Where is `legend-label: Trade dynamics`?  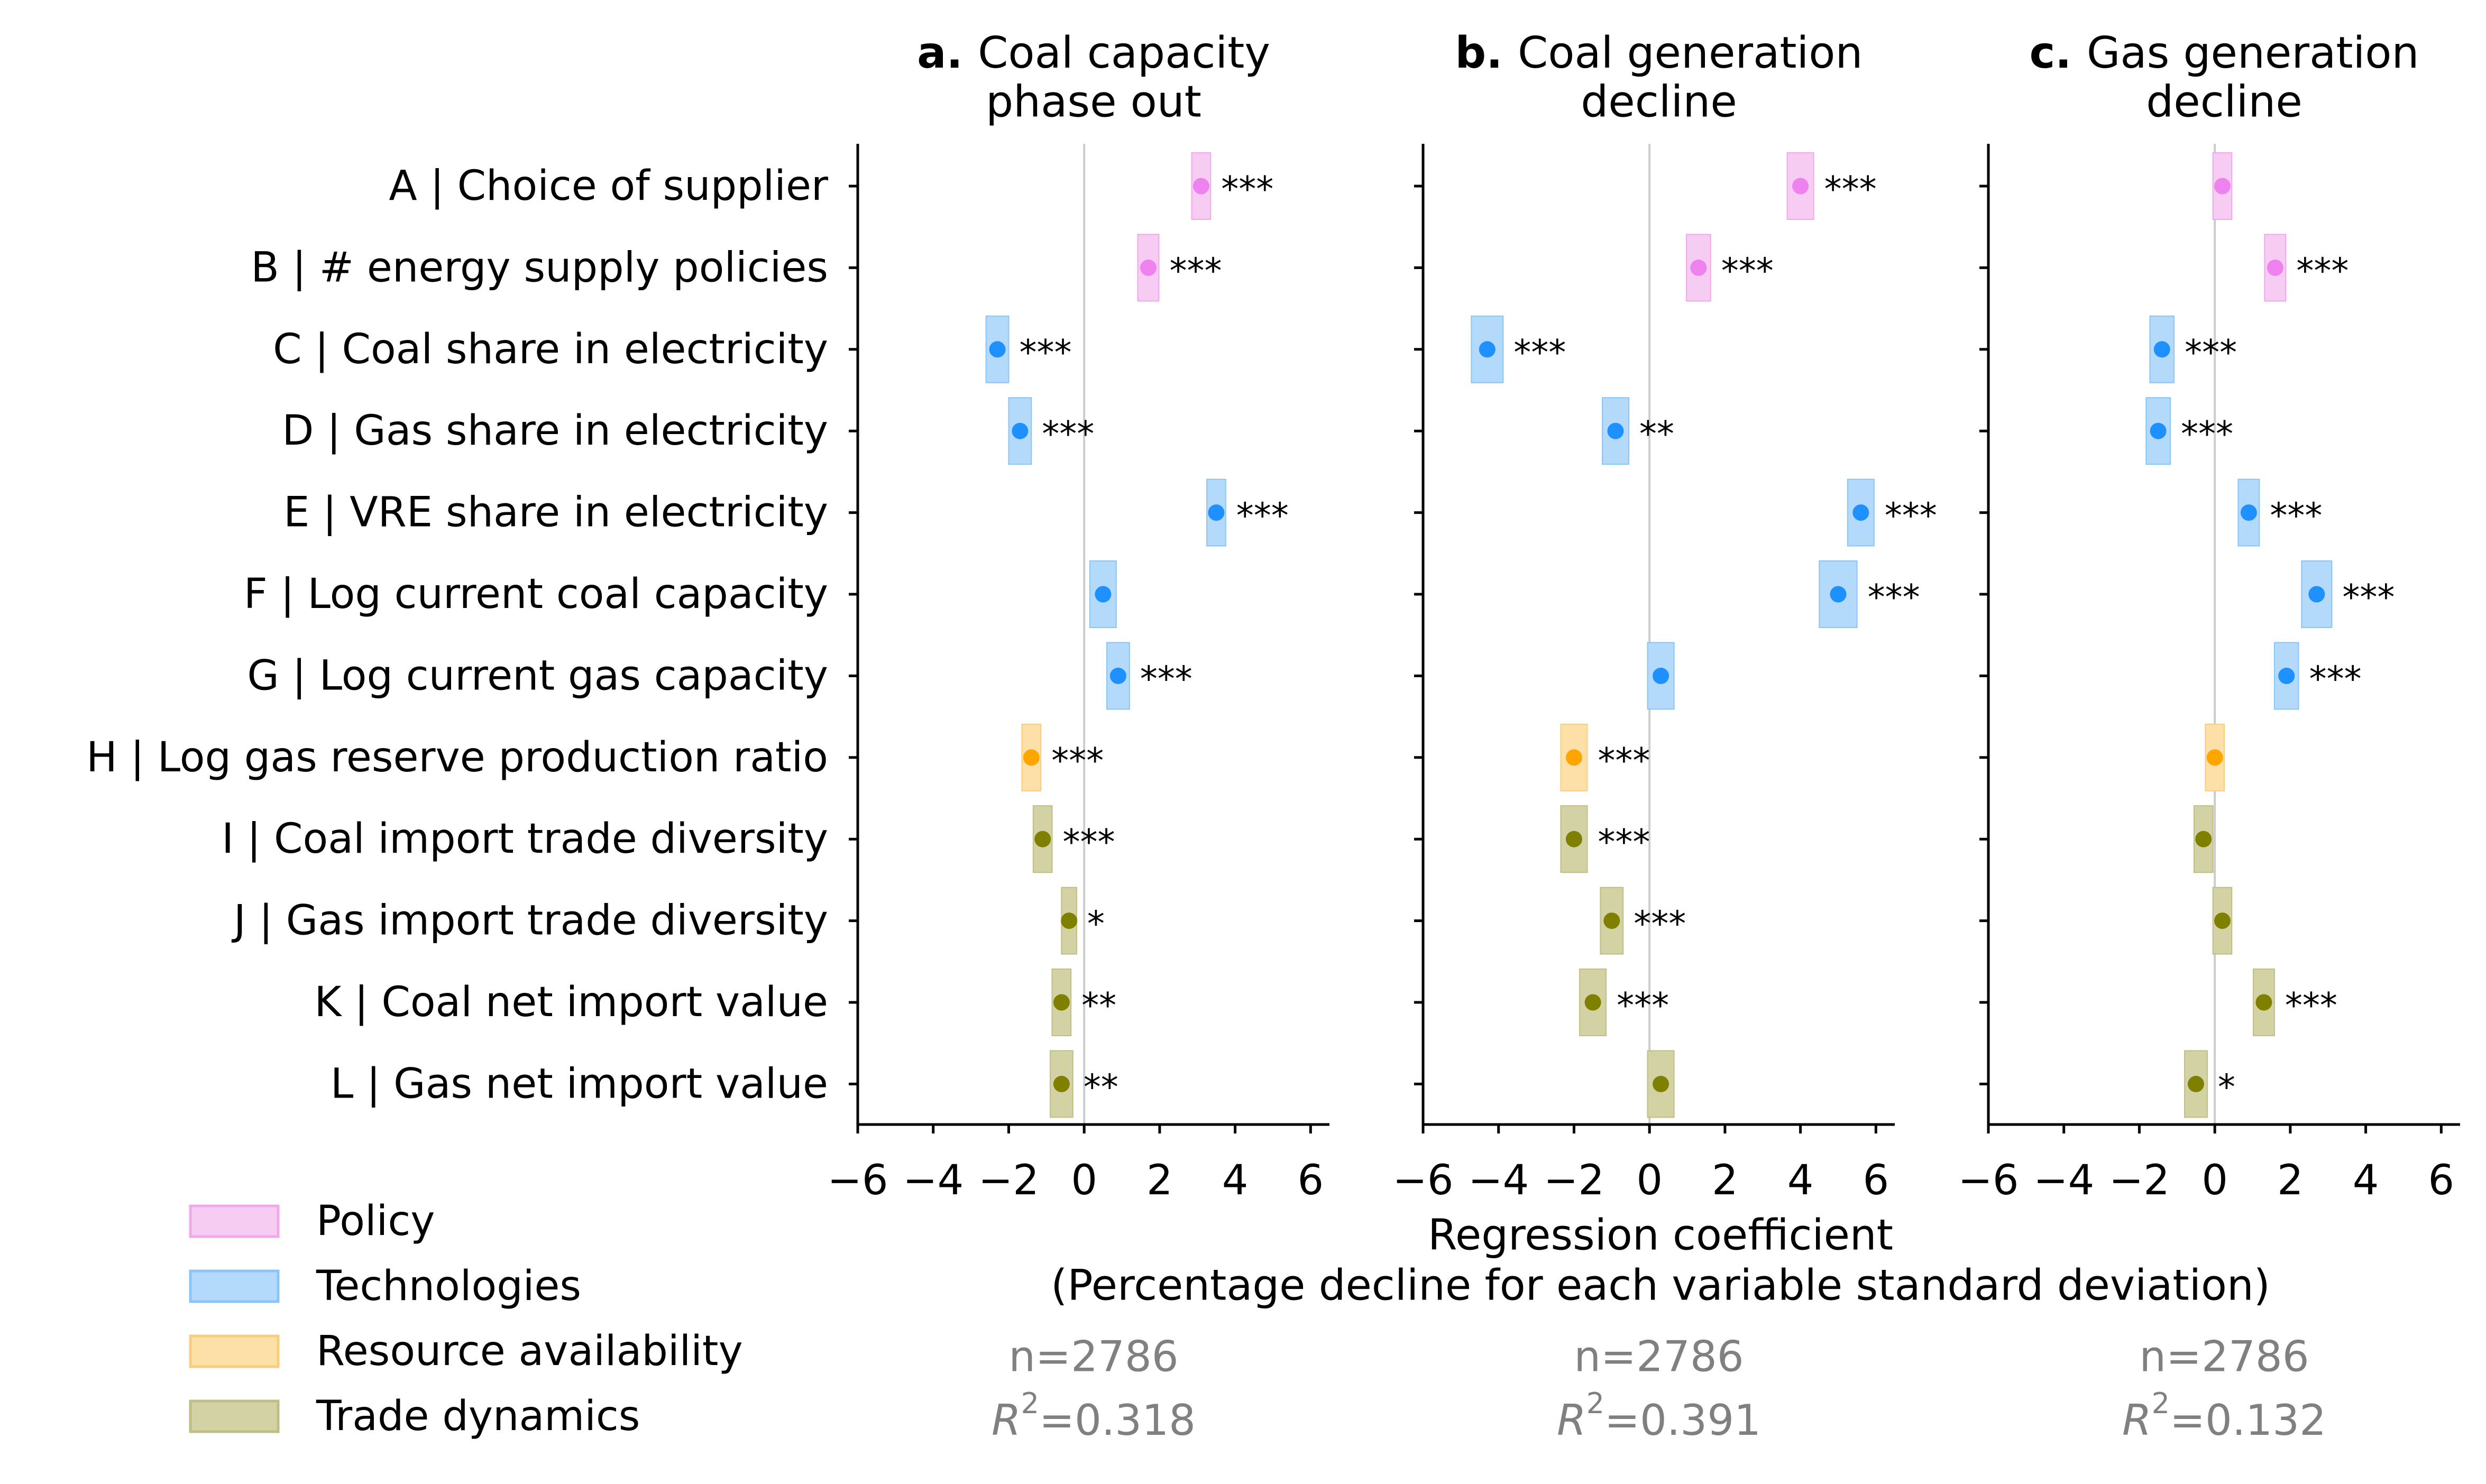
legend-label: Trade dynamics is located at coordinates (478, 1416).